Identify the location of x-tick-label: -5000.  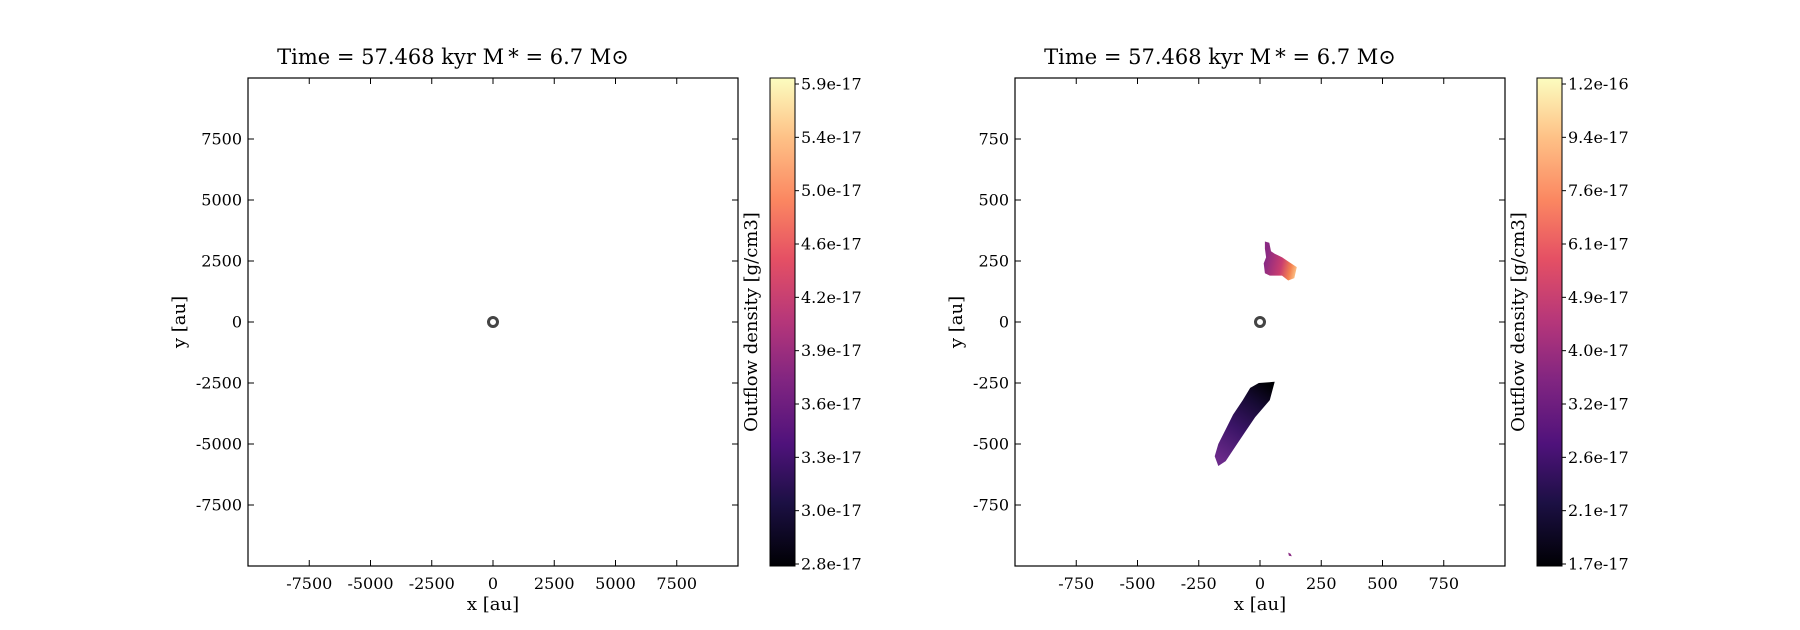
(370, 583).